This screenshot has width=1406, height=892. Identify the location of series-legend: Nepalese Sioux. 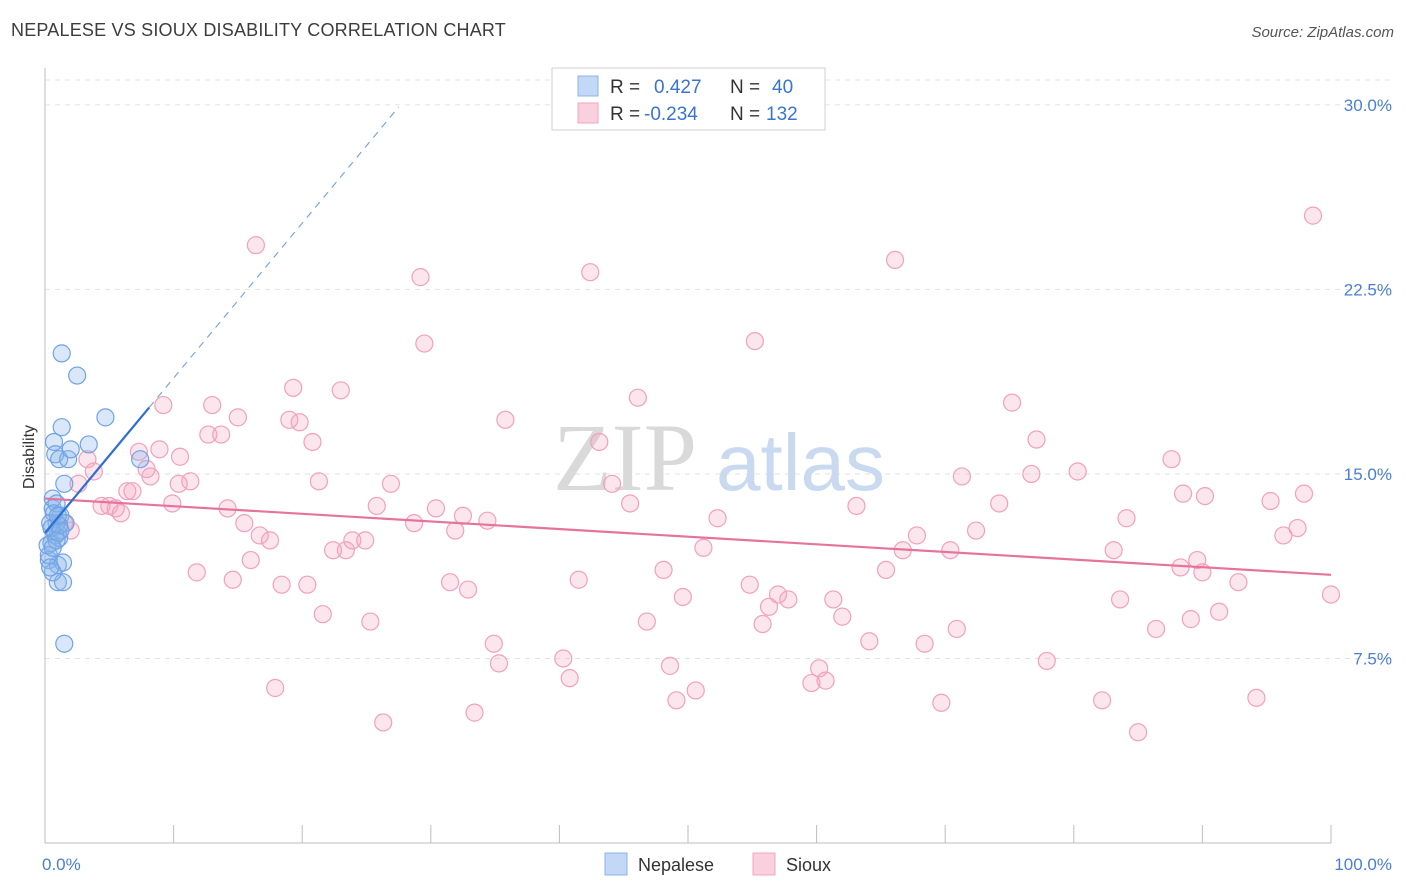
(717, 864).